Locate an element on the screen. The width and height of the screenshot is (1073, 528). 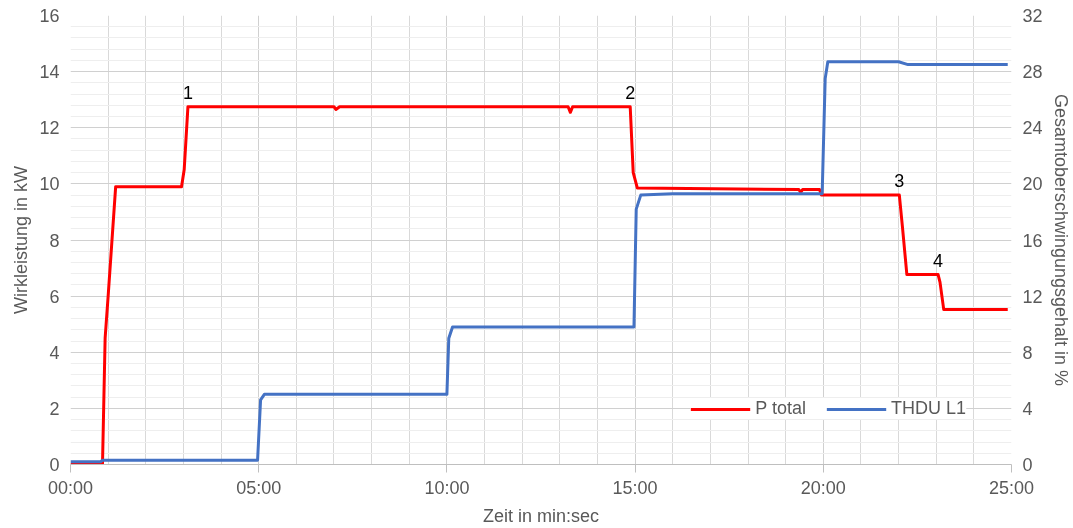
legend-label: THDU L1 is located at coordinates (928, 408).